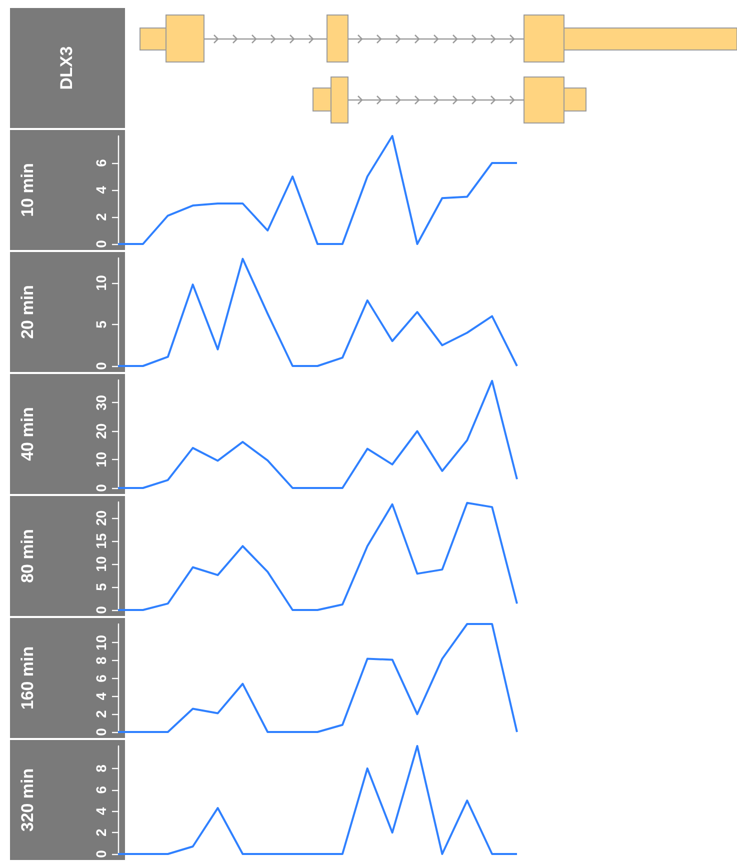  I want to click on text: DLX3, so click(67, 68).